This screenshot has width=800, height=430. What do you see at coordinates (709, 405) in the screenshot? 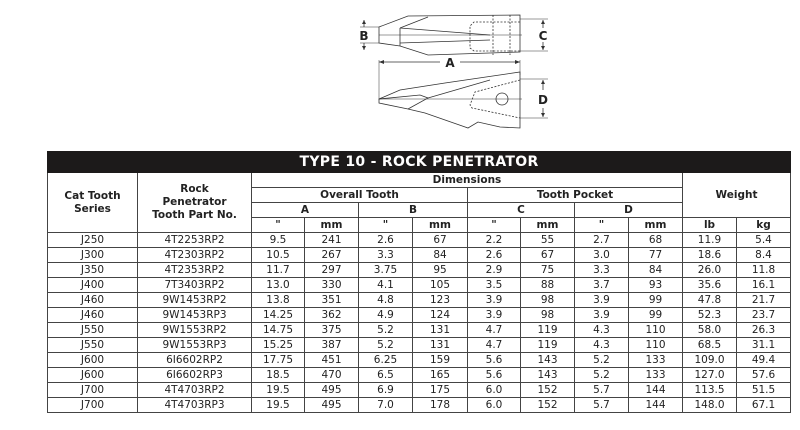
I see `table-cell: 148.0` at bounding box center [709, 405].